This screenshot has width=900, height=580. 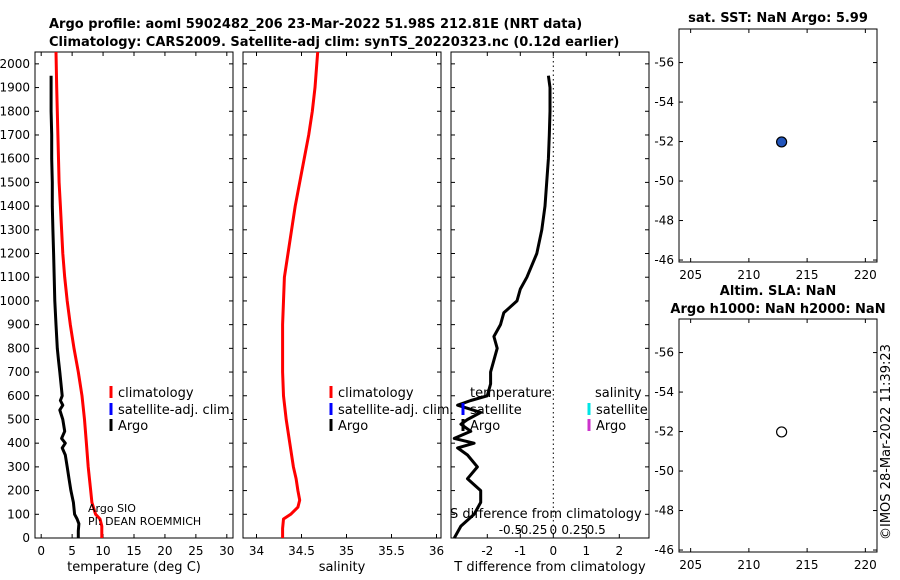 I want to click on x-tick-label: 10, so click(x=102, y=551).